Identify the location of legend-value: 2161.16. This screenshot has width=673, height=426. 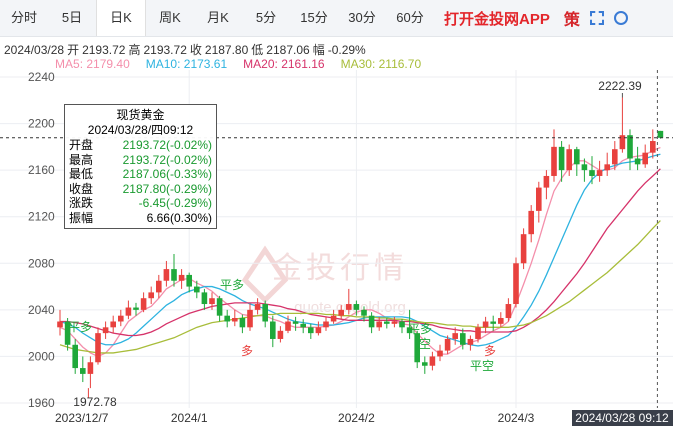
(303, 64).